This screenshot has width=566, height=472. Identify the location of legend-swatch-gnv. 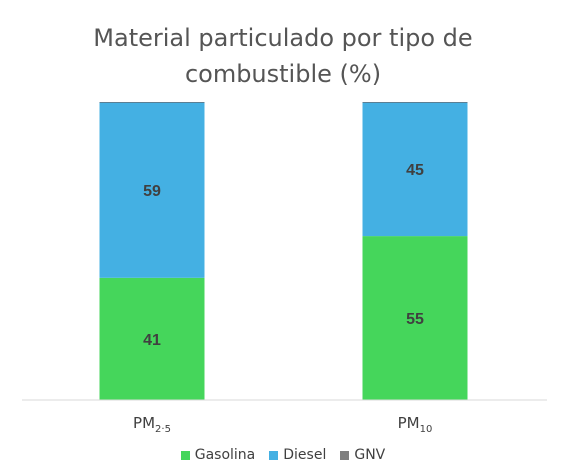
(345, 455).